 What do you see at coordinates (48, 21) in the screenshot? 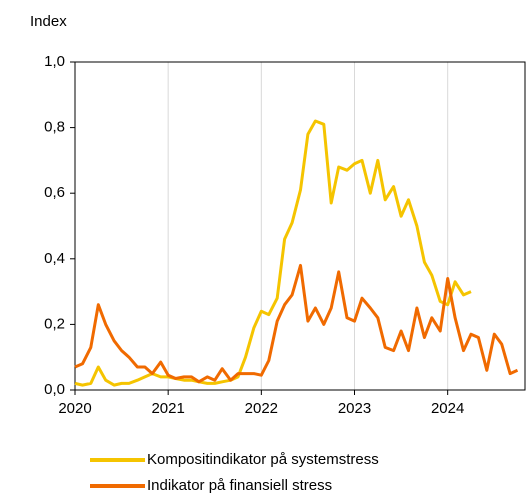
I see `y-axis-label: Index` at bounding box center [48, 21].